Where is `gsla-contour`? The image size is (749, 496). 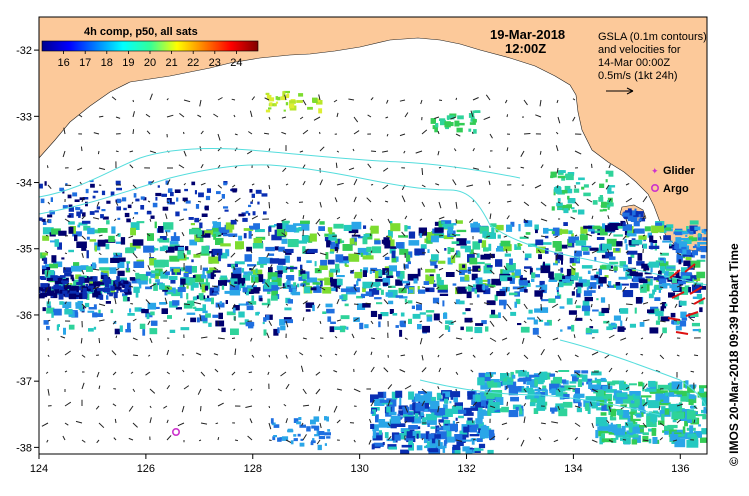
gsla-contour is located at coordinates (280, 173).